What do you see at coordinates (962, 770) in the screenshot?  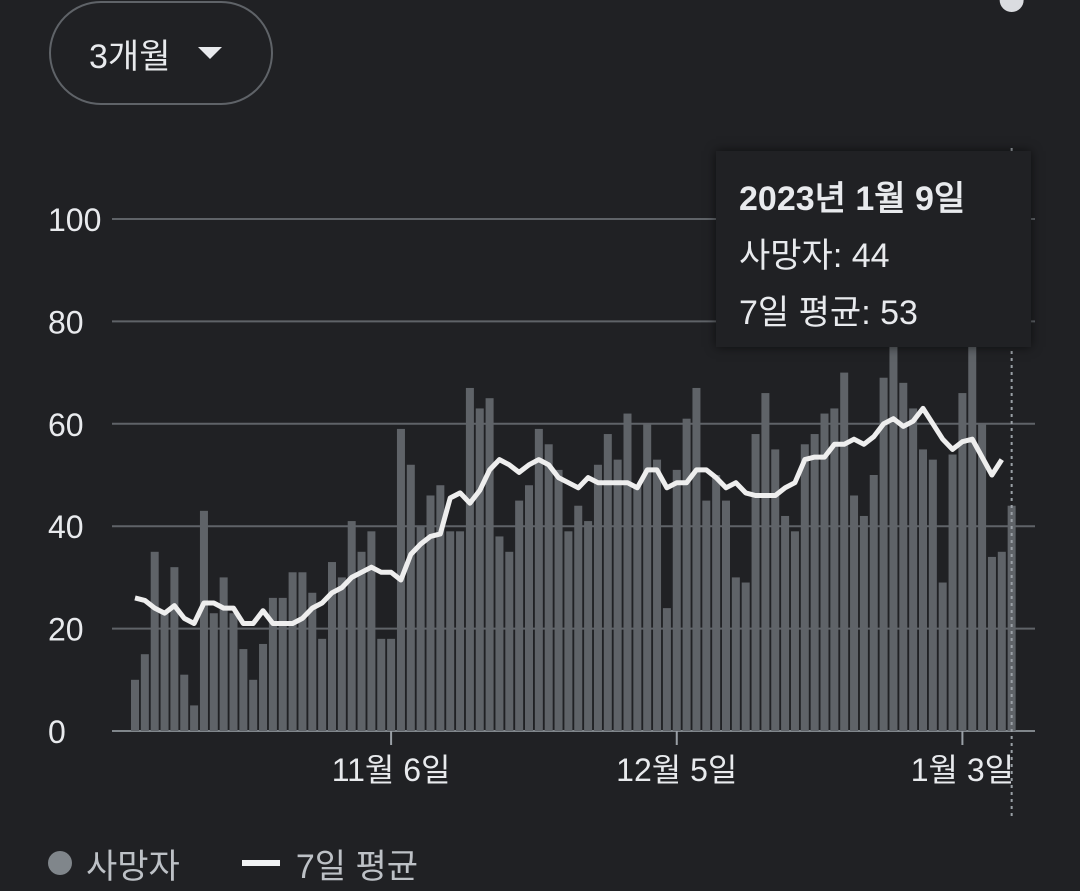 I see `x-tick-label: 1월 3일` at bounding box center [962, 770].